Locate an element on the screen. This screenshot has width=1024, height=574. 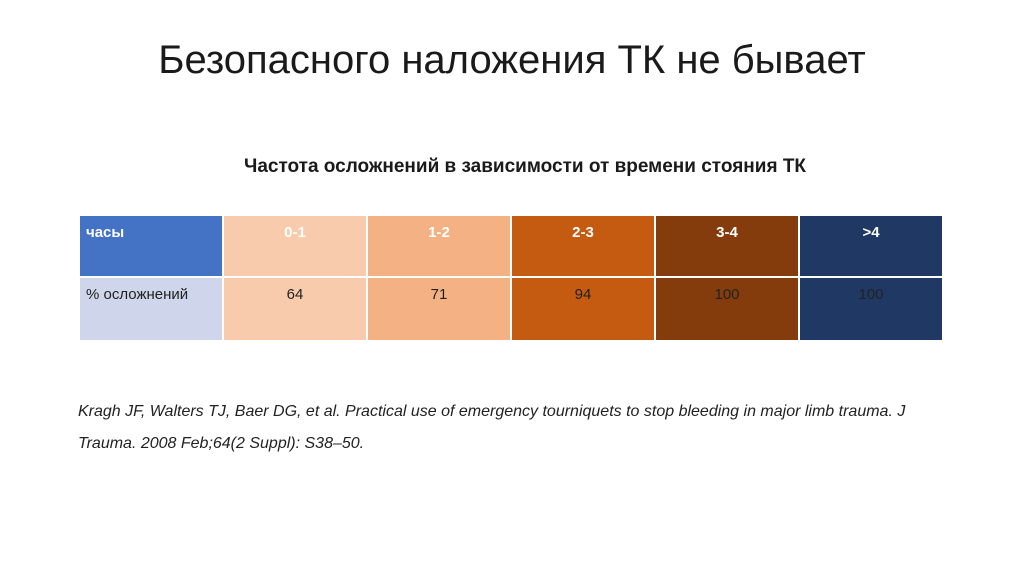
cell: 64 is located at coordinates (295, 309).